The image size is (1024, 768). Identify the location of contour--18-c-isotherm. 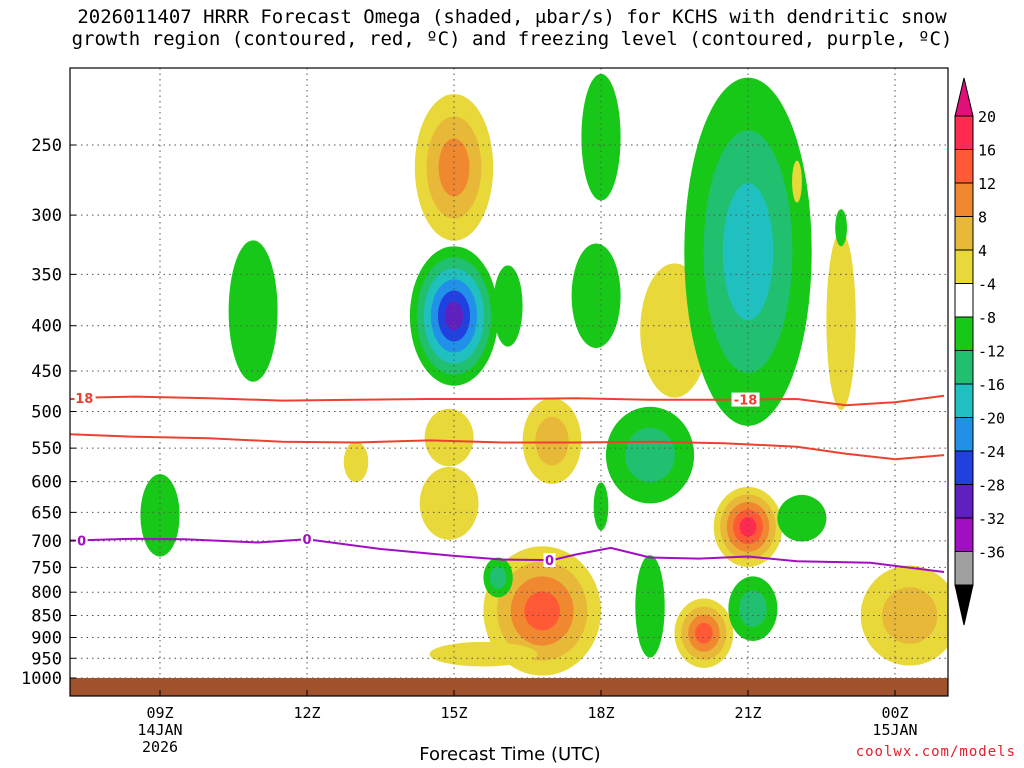
(507, 400).